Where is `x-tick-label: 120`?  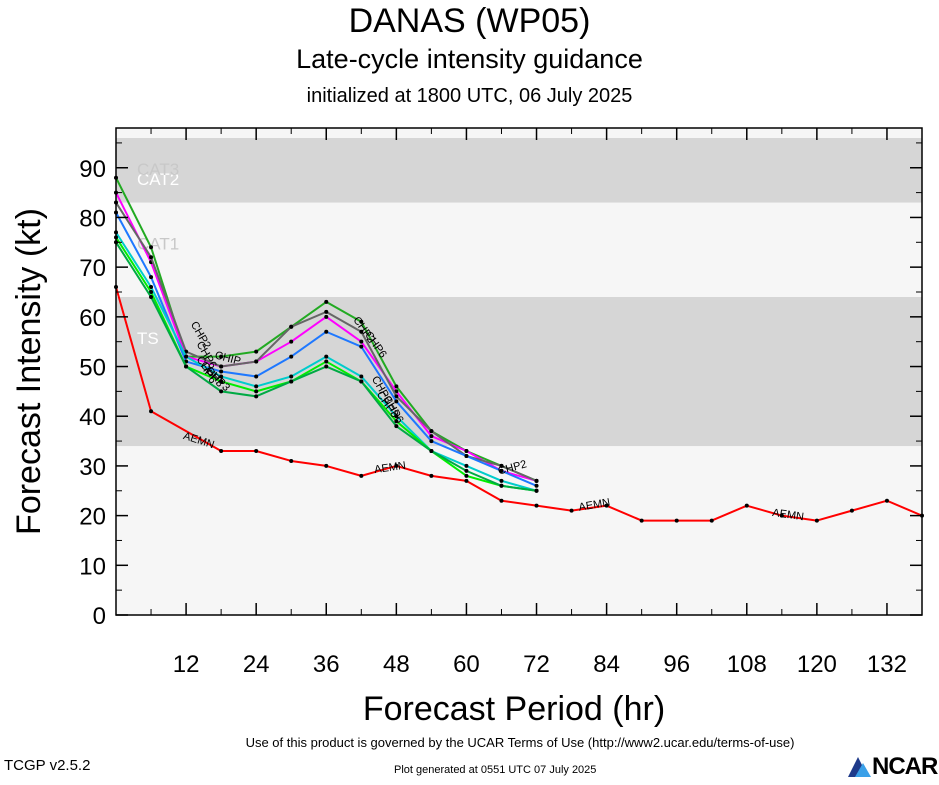 x-tick-label: 120 is located at coordinates (817, 664).